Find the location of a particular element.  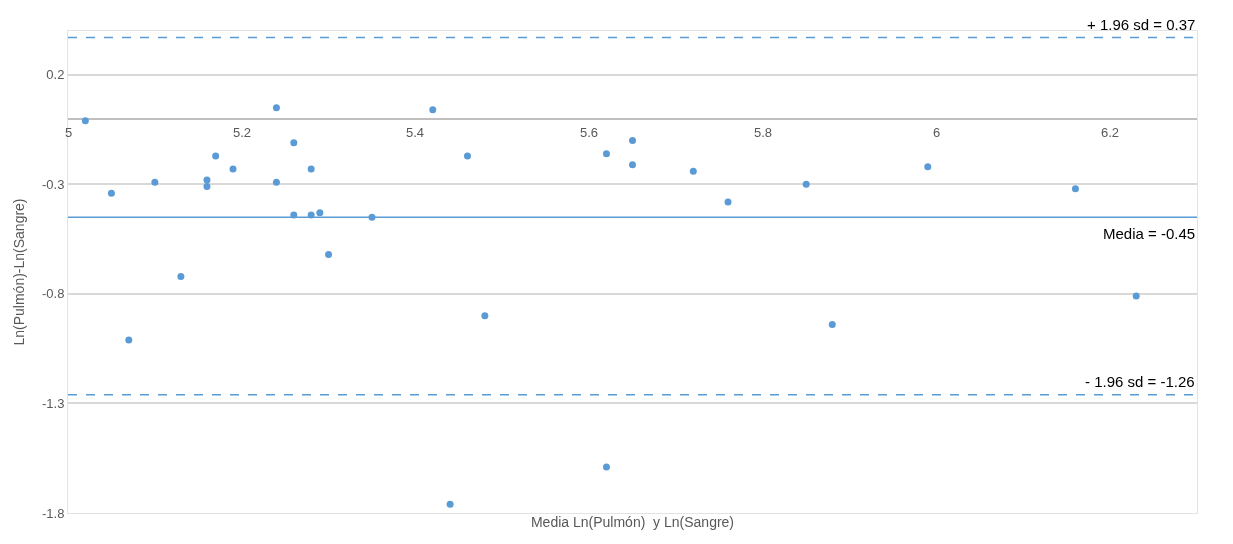

x-tick-label: 5.4 is located at coordinates (415, 132).